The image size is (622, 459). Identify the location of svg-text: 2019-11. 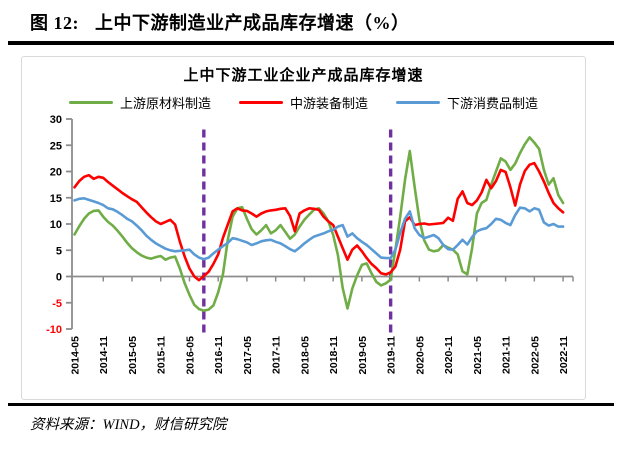
(392, 355).